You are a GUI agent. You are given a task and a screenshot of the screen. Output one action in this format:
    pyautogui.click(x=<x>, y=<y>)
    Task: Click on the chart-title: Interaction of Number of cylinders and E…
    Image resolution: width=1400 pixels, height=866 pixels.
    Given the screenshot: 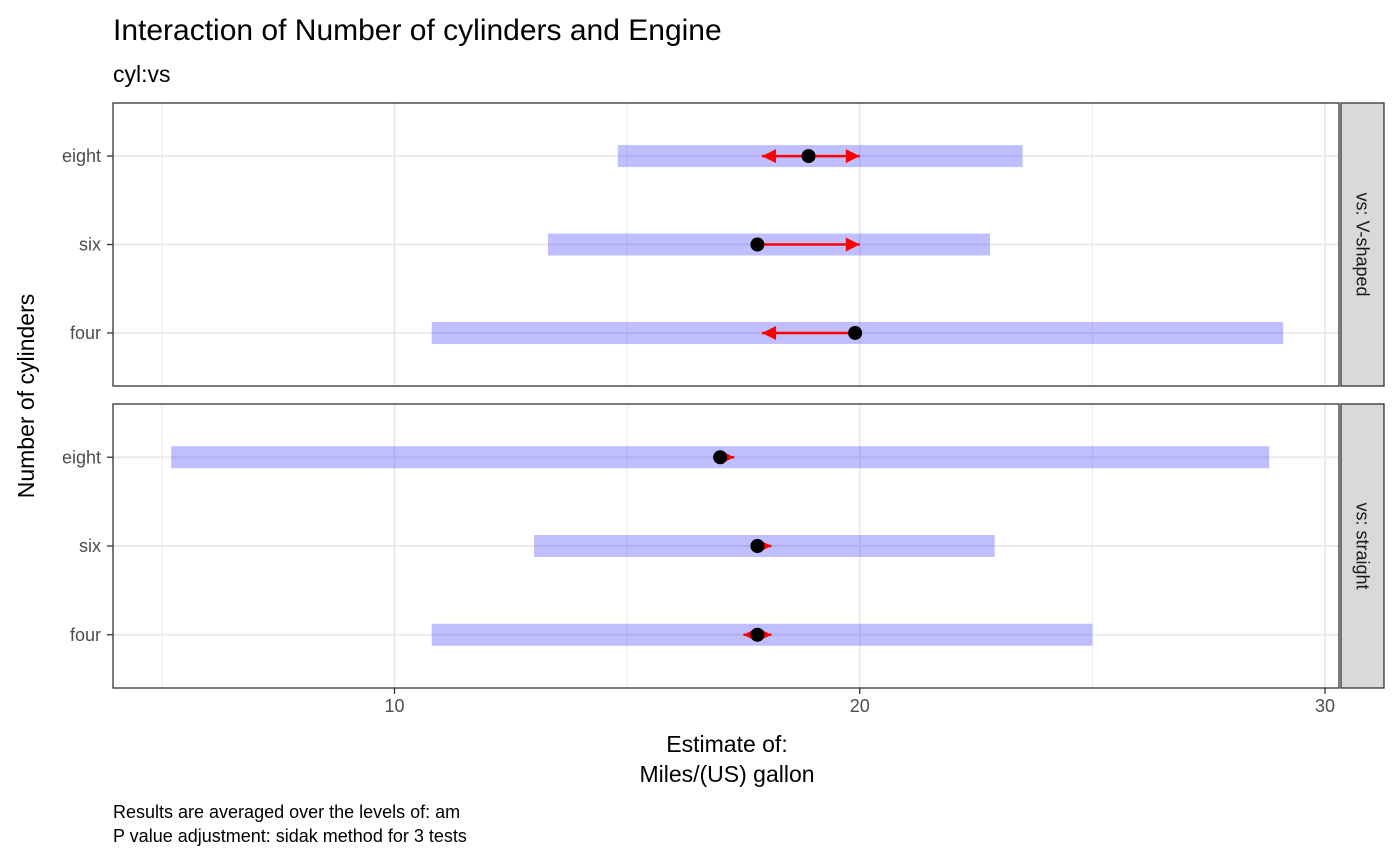 What is the action you would take?
    pyautogui.click(x=417, y=30)
    